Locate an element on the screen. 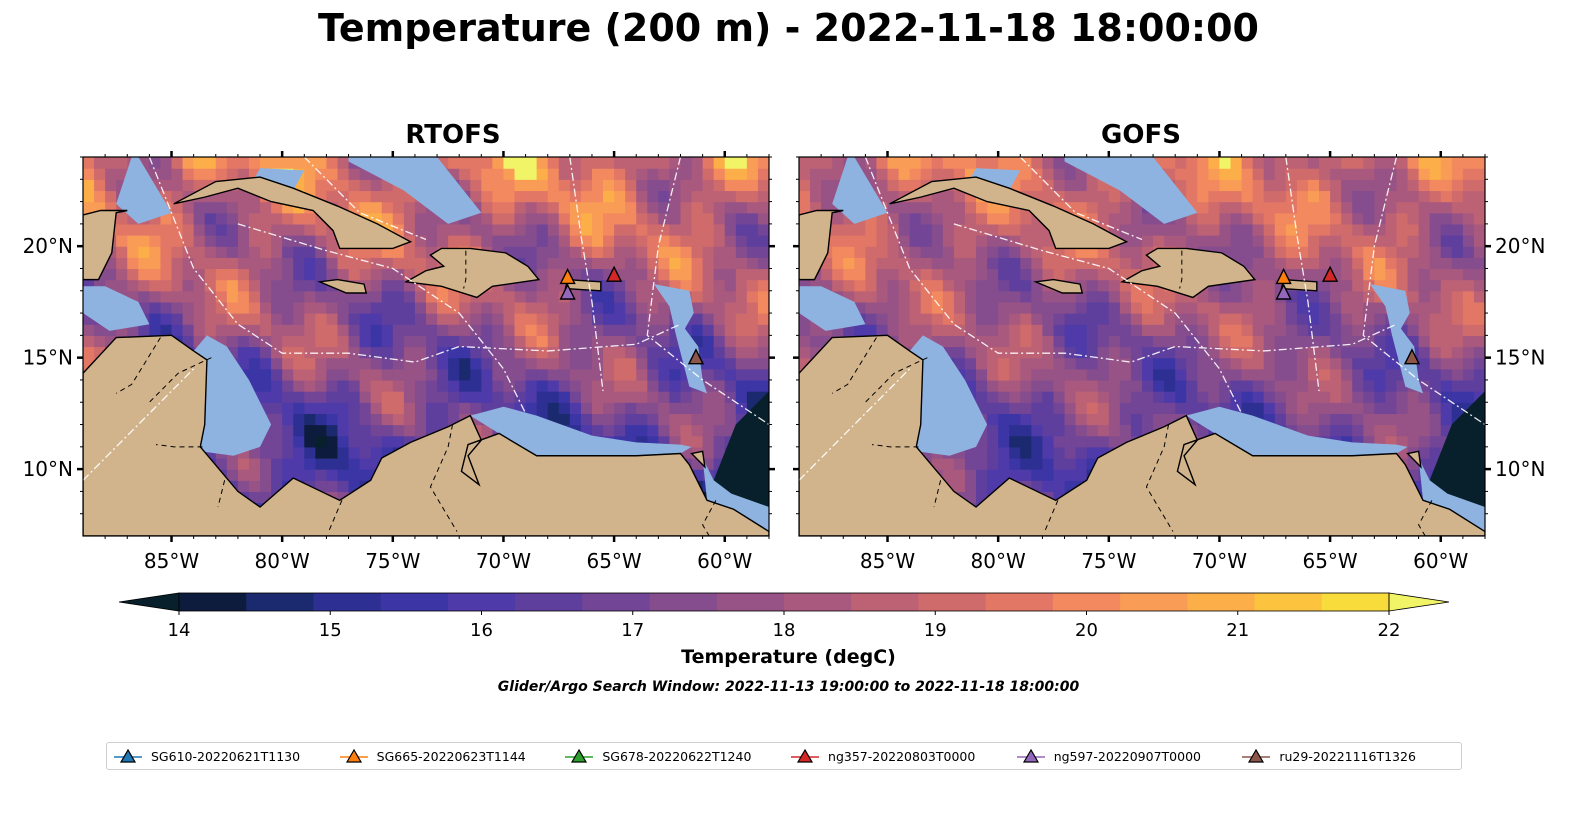 This screenshot has height=827, width=1577. country-border is located at coordinates (1425, 518).